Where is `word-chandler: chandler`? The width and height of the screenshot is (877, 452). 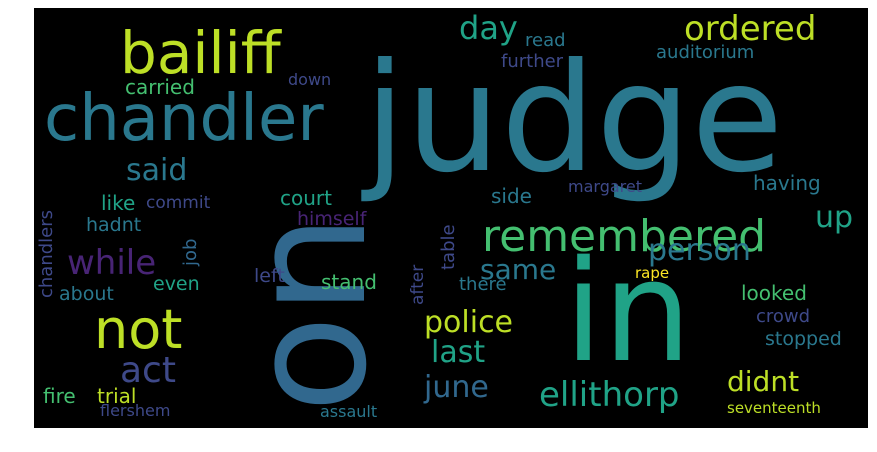
word-chandler: chandler is located at coordinates (184, 119).